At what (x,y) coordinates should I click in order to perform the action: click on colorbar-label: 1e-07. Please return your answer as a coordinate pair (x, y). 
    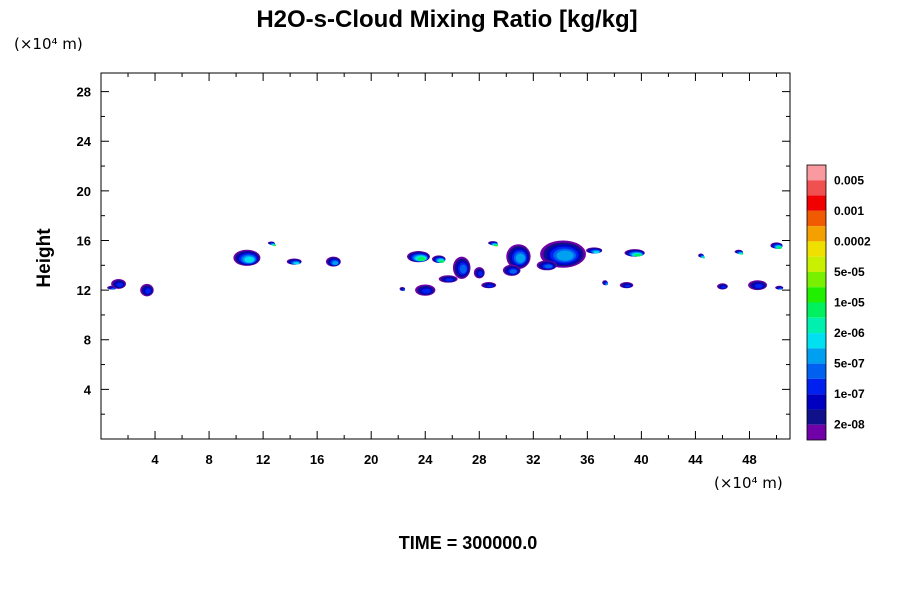
    Looking at the image, I should click on (849, 394).